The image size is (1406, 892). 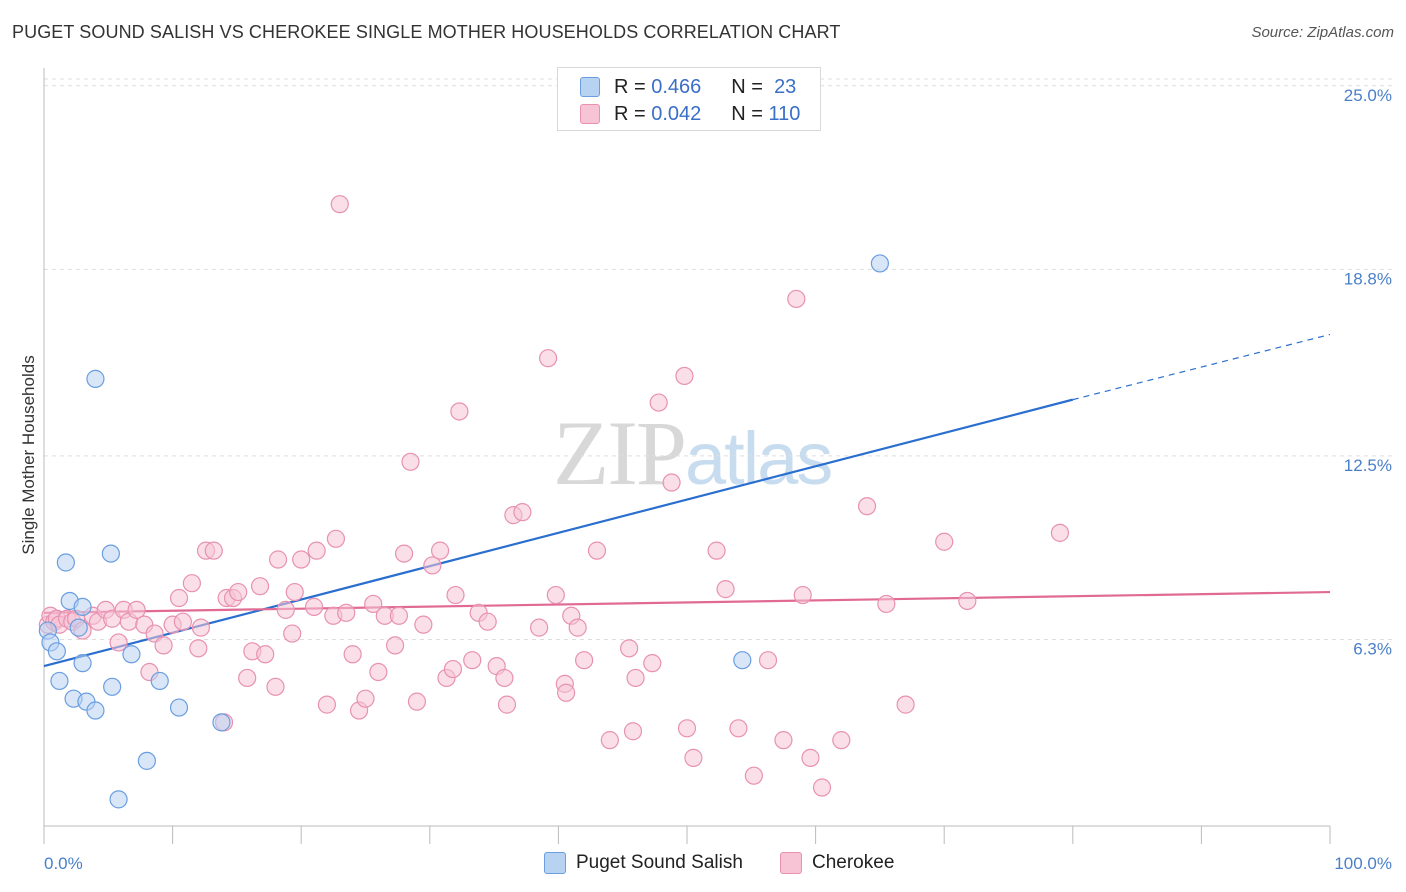 What do you see at coordinates (28, 454) in the screenshot?
I see `y-axis-title: Single Mother Households` at bounding box center [28, 454].